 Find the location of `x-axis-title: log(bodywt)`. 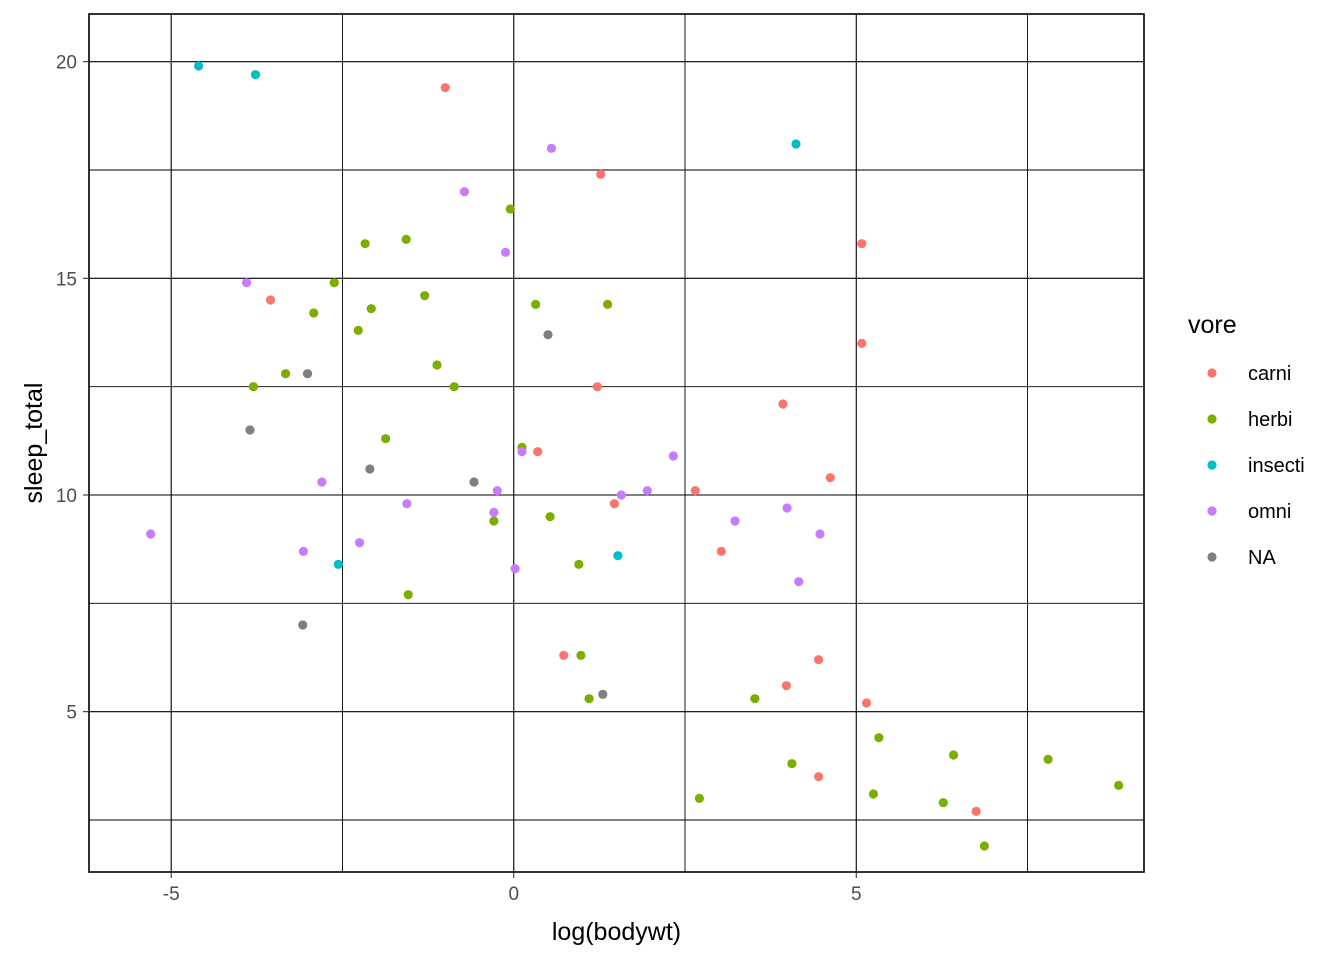

x-axis-title: log(bodywt) is located at coordinates (616, 932).